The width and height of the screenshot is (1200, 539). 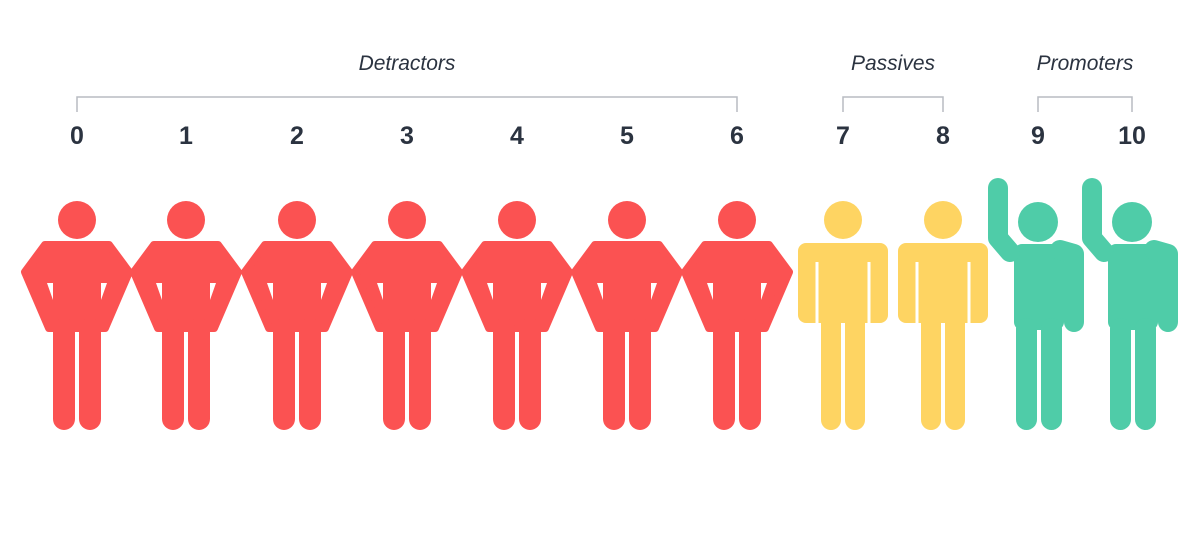 What do you see at coordinates (1132, 136) in the screenshot?
I see `score: 10` at bounding box center [1132, 136].